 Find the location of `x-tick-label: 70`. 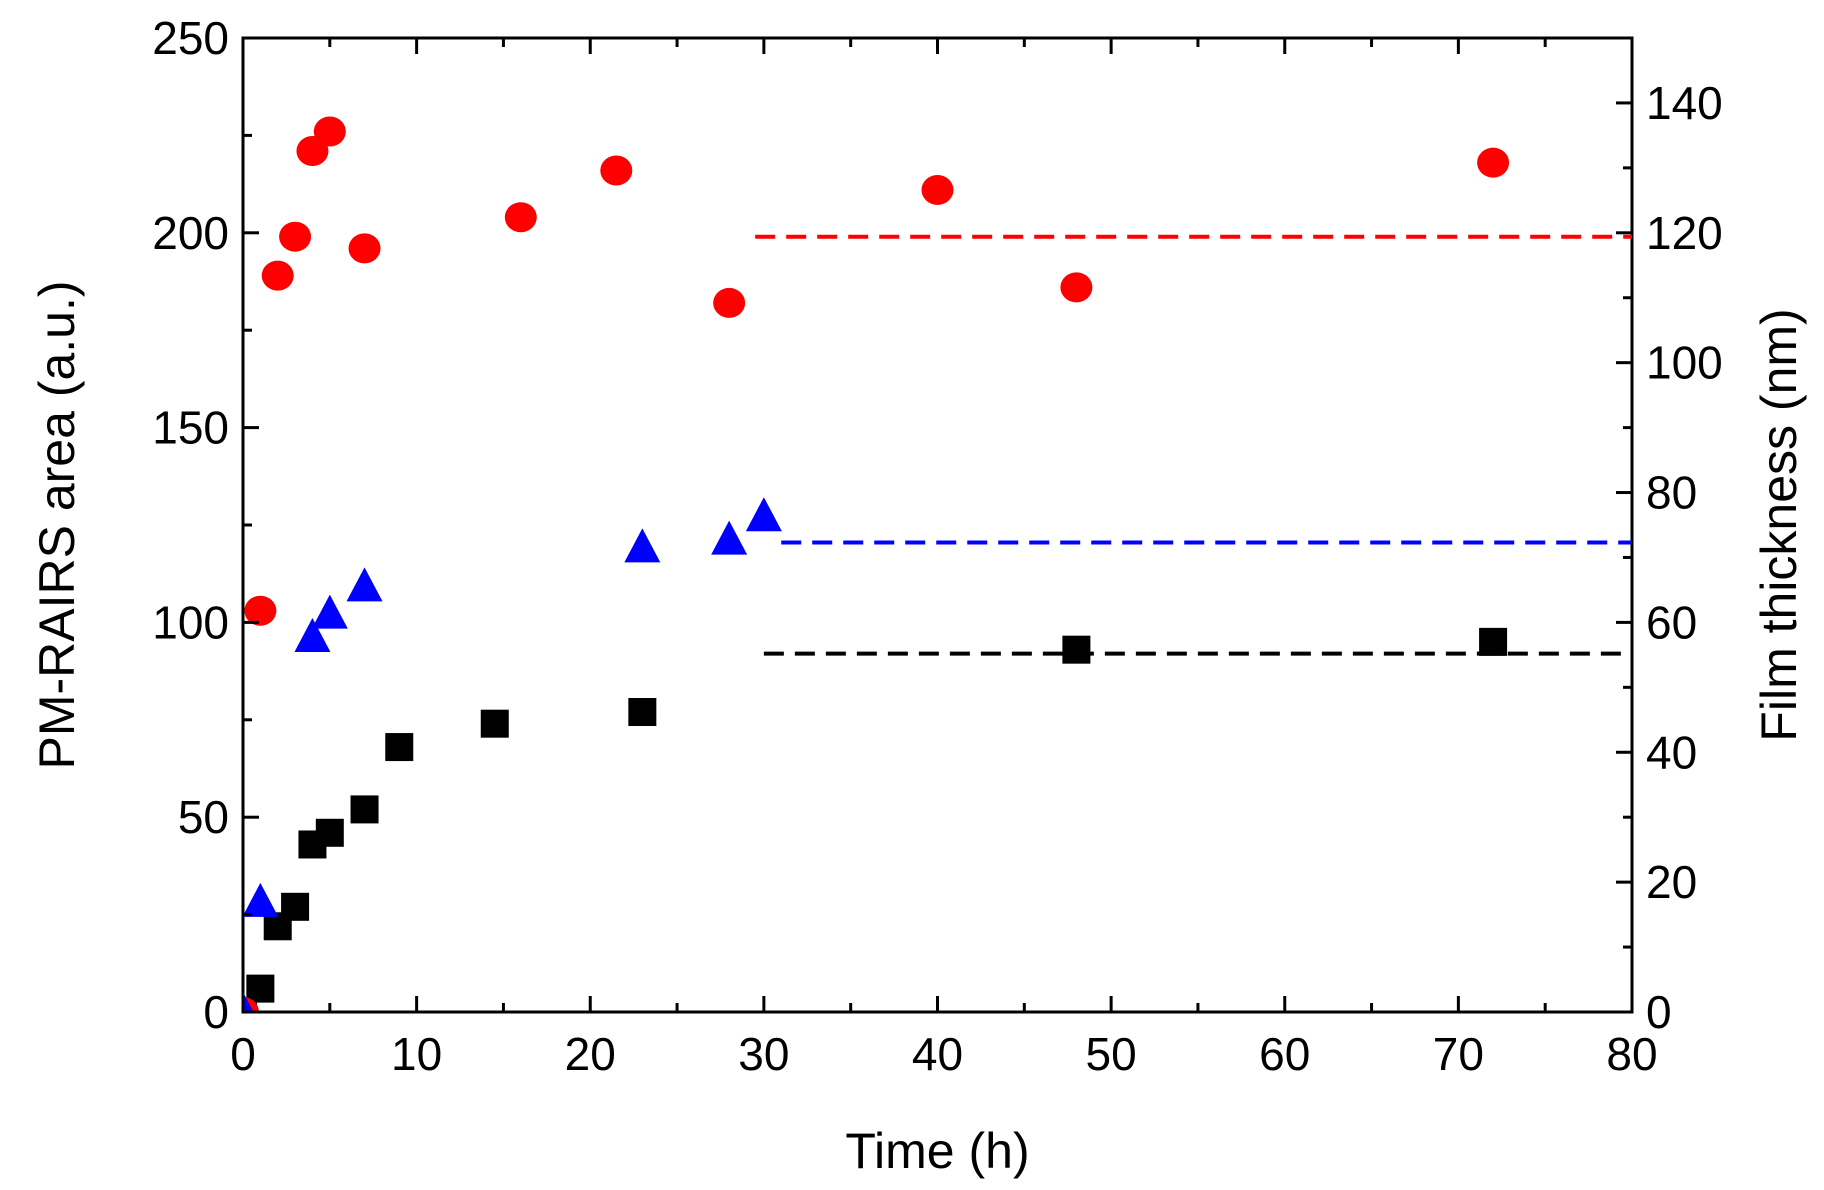

x-tick-label: 70 is located at coordinates (1458, 1054).